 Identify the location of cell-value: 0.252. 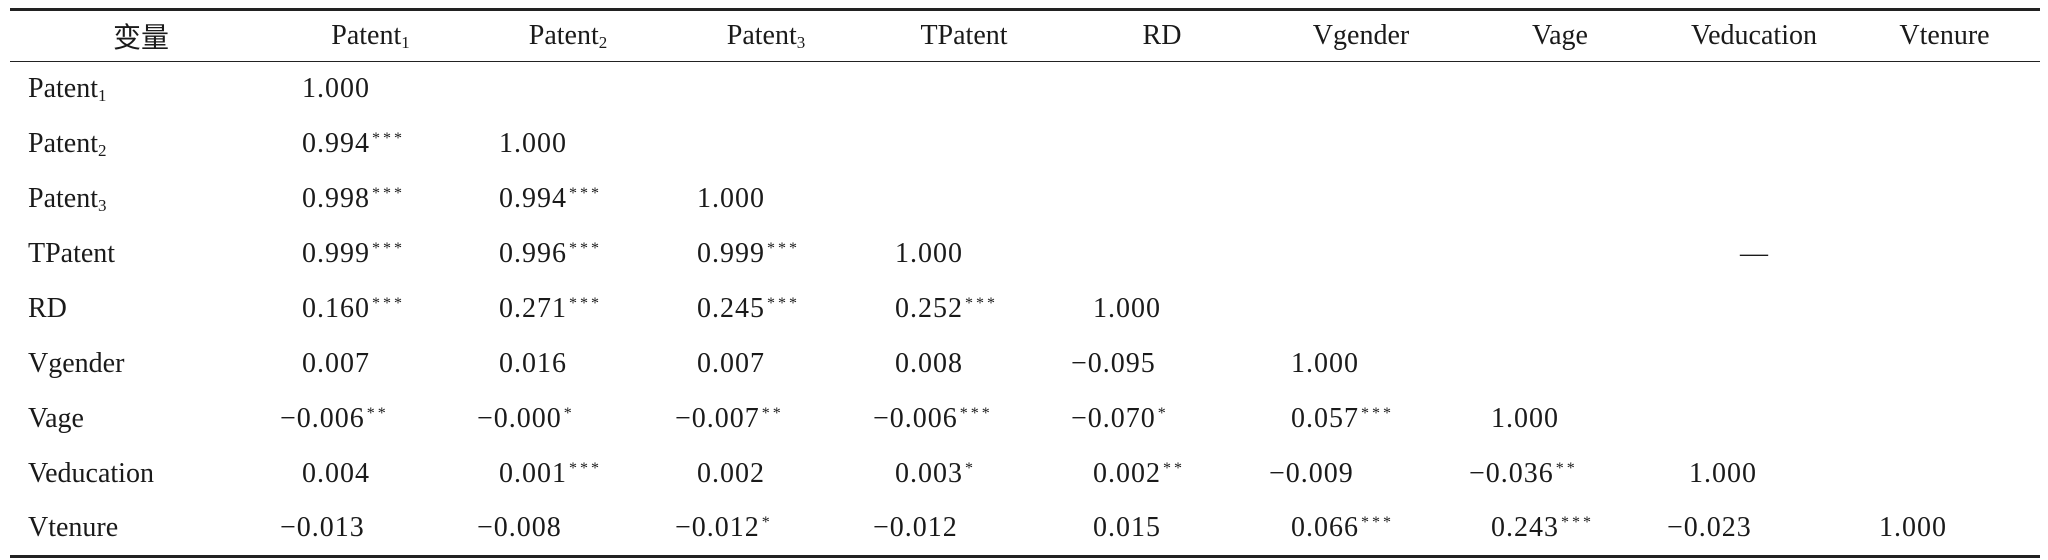
(929, 308).